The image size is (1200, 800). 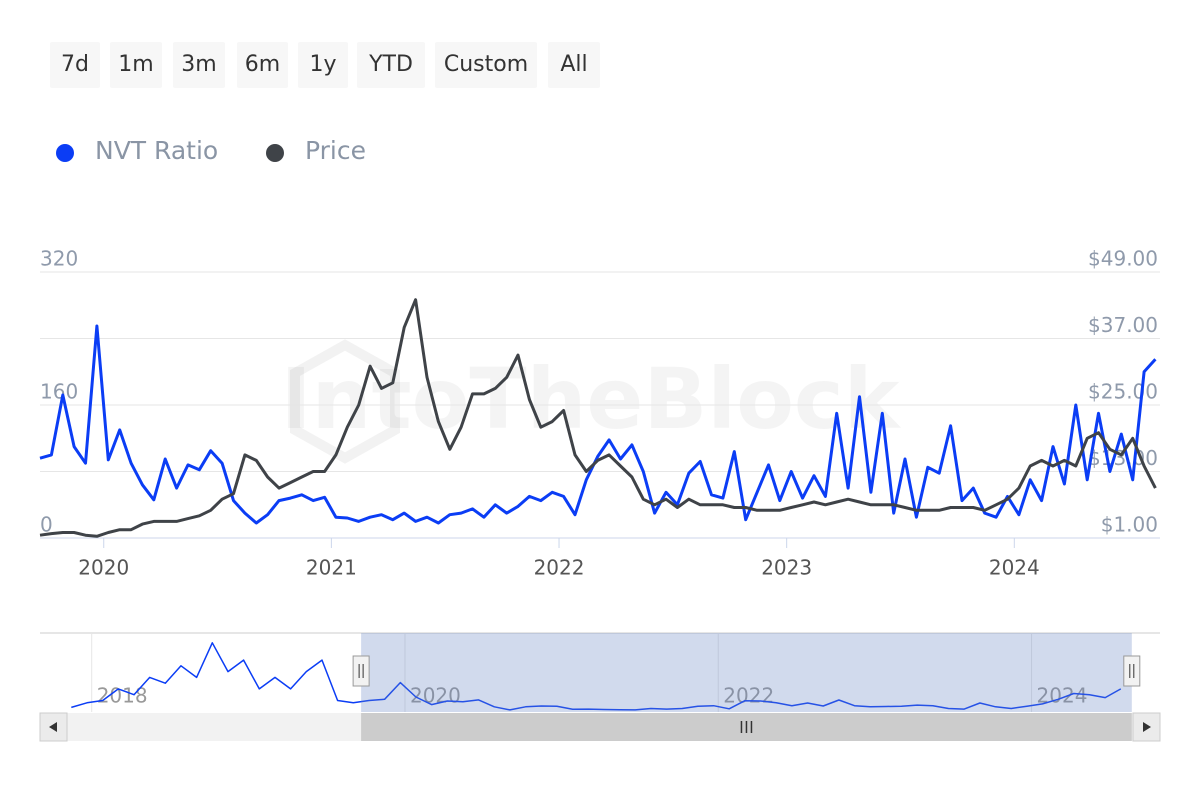 What do you see at coordinates (323, 65) in the screenshot?
I see `range-button: 1y` at bounding box center [323, 65].